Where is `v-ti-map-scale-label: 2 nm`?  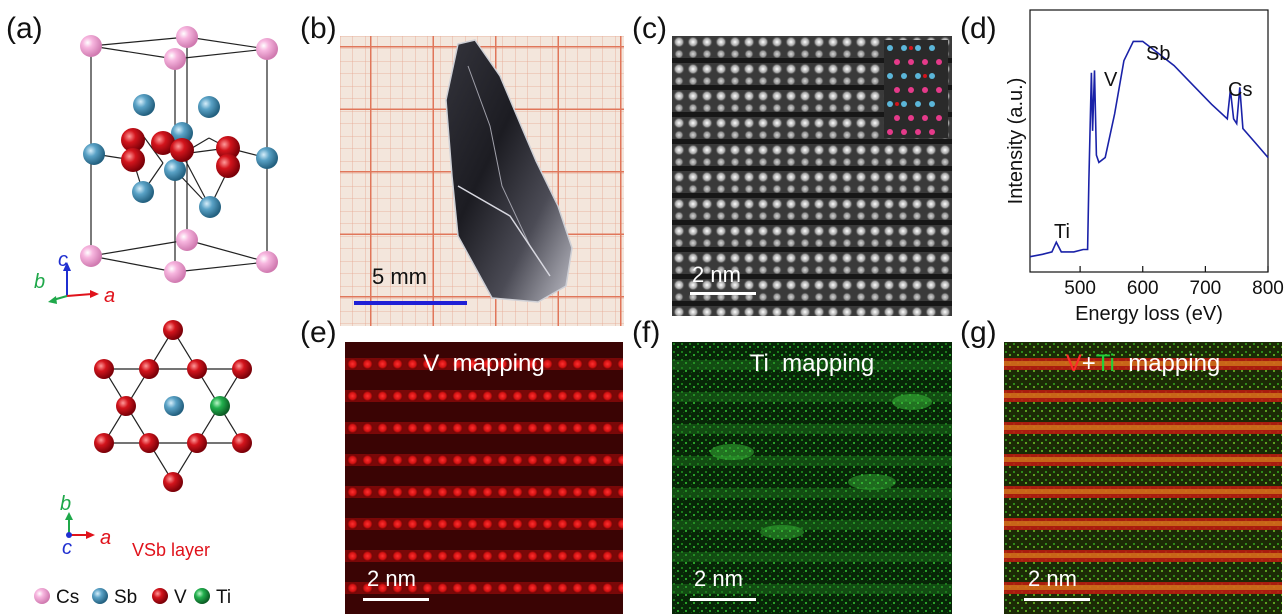
v-ti-map-scale-label: 2 nm is located at coordinates (1052, 578).